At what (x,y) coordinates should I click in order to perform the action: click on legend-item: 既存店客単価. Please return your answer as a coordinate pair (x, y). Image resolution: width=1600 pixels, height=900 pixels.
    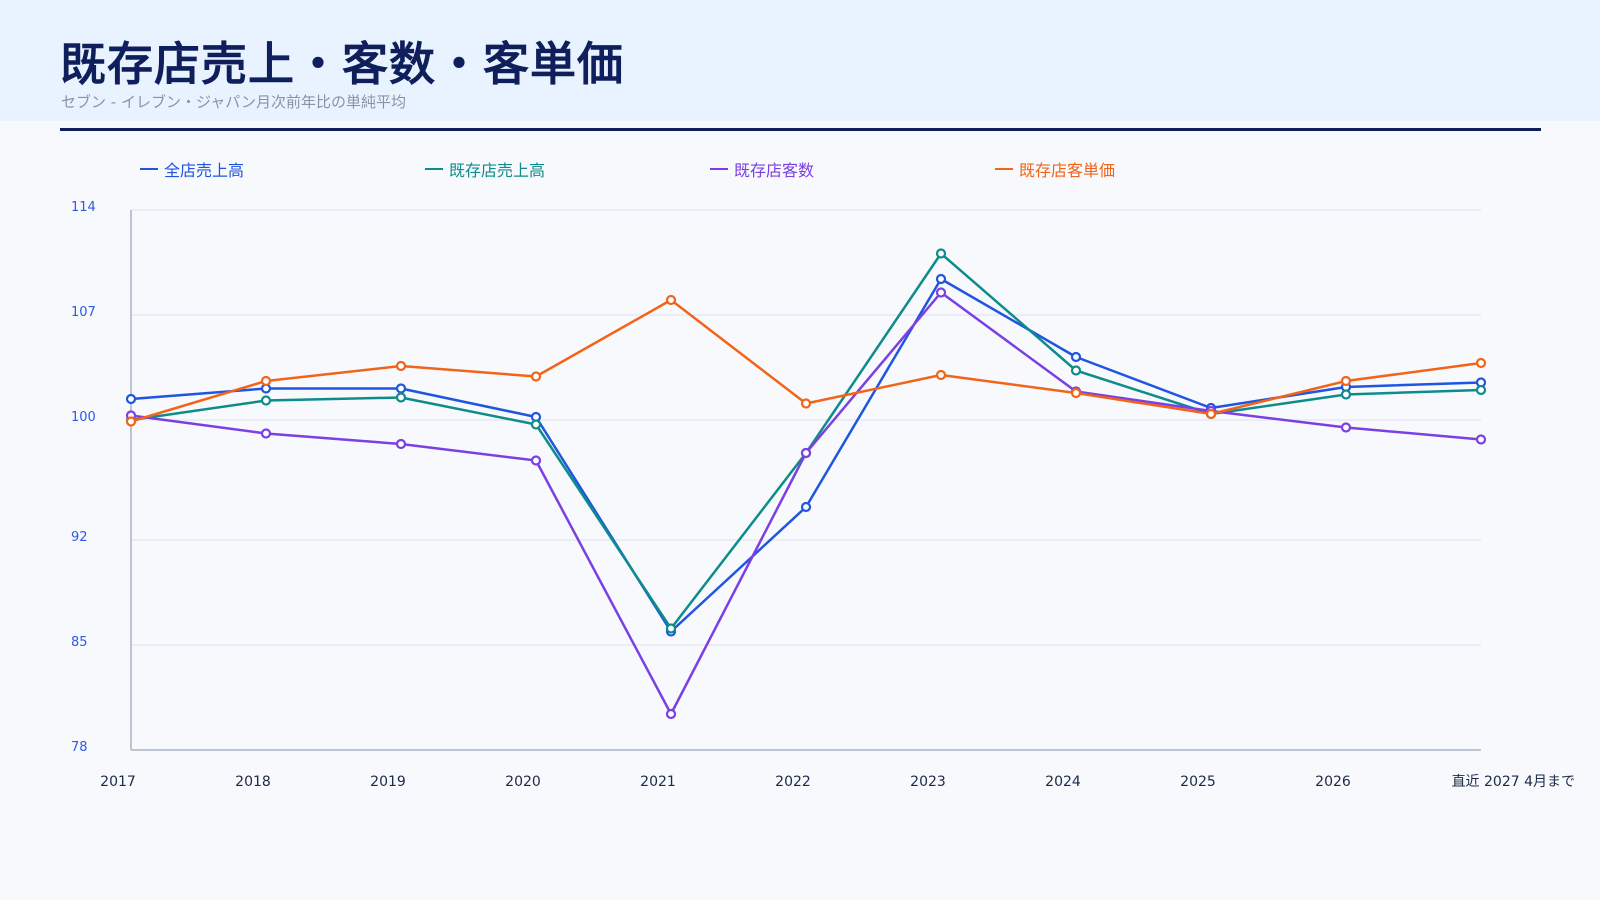
    Looking at the image, I should click on (1055, 169).